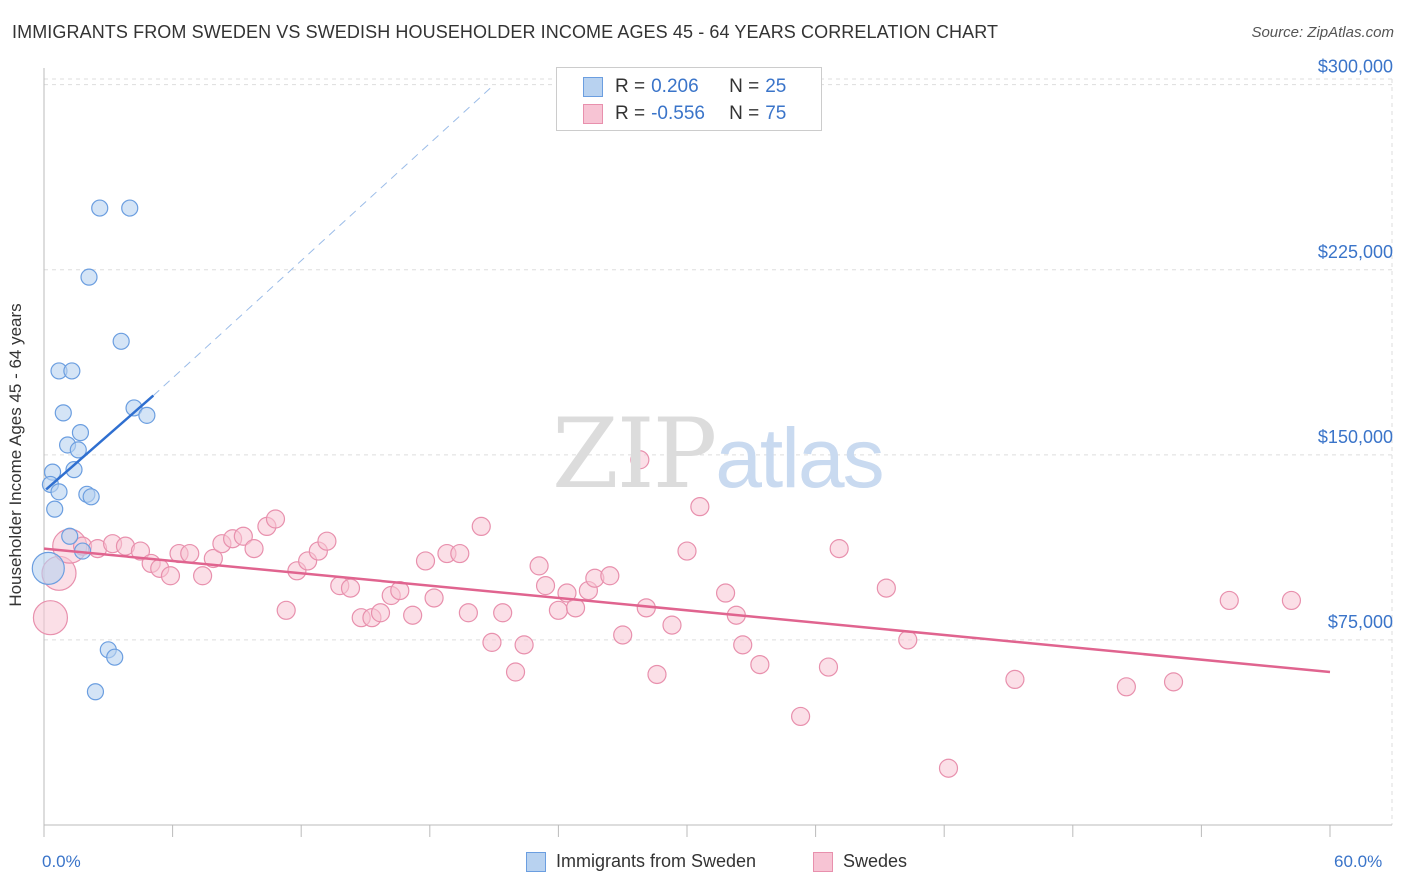  Describe the element at coordinates (1358, 861) in the screenshot. I see `x-tick-label-max: 60.0%` at that location.